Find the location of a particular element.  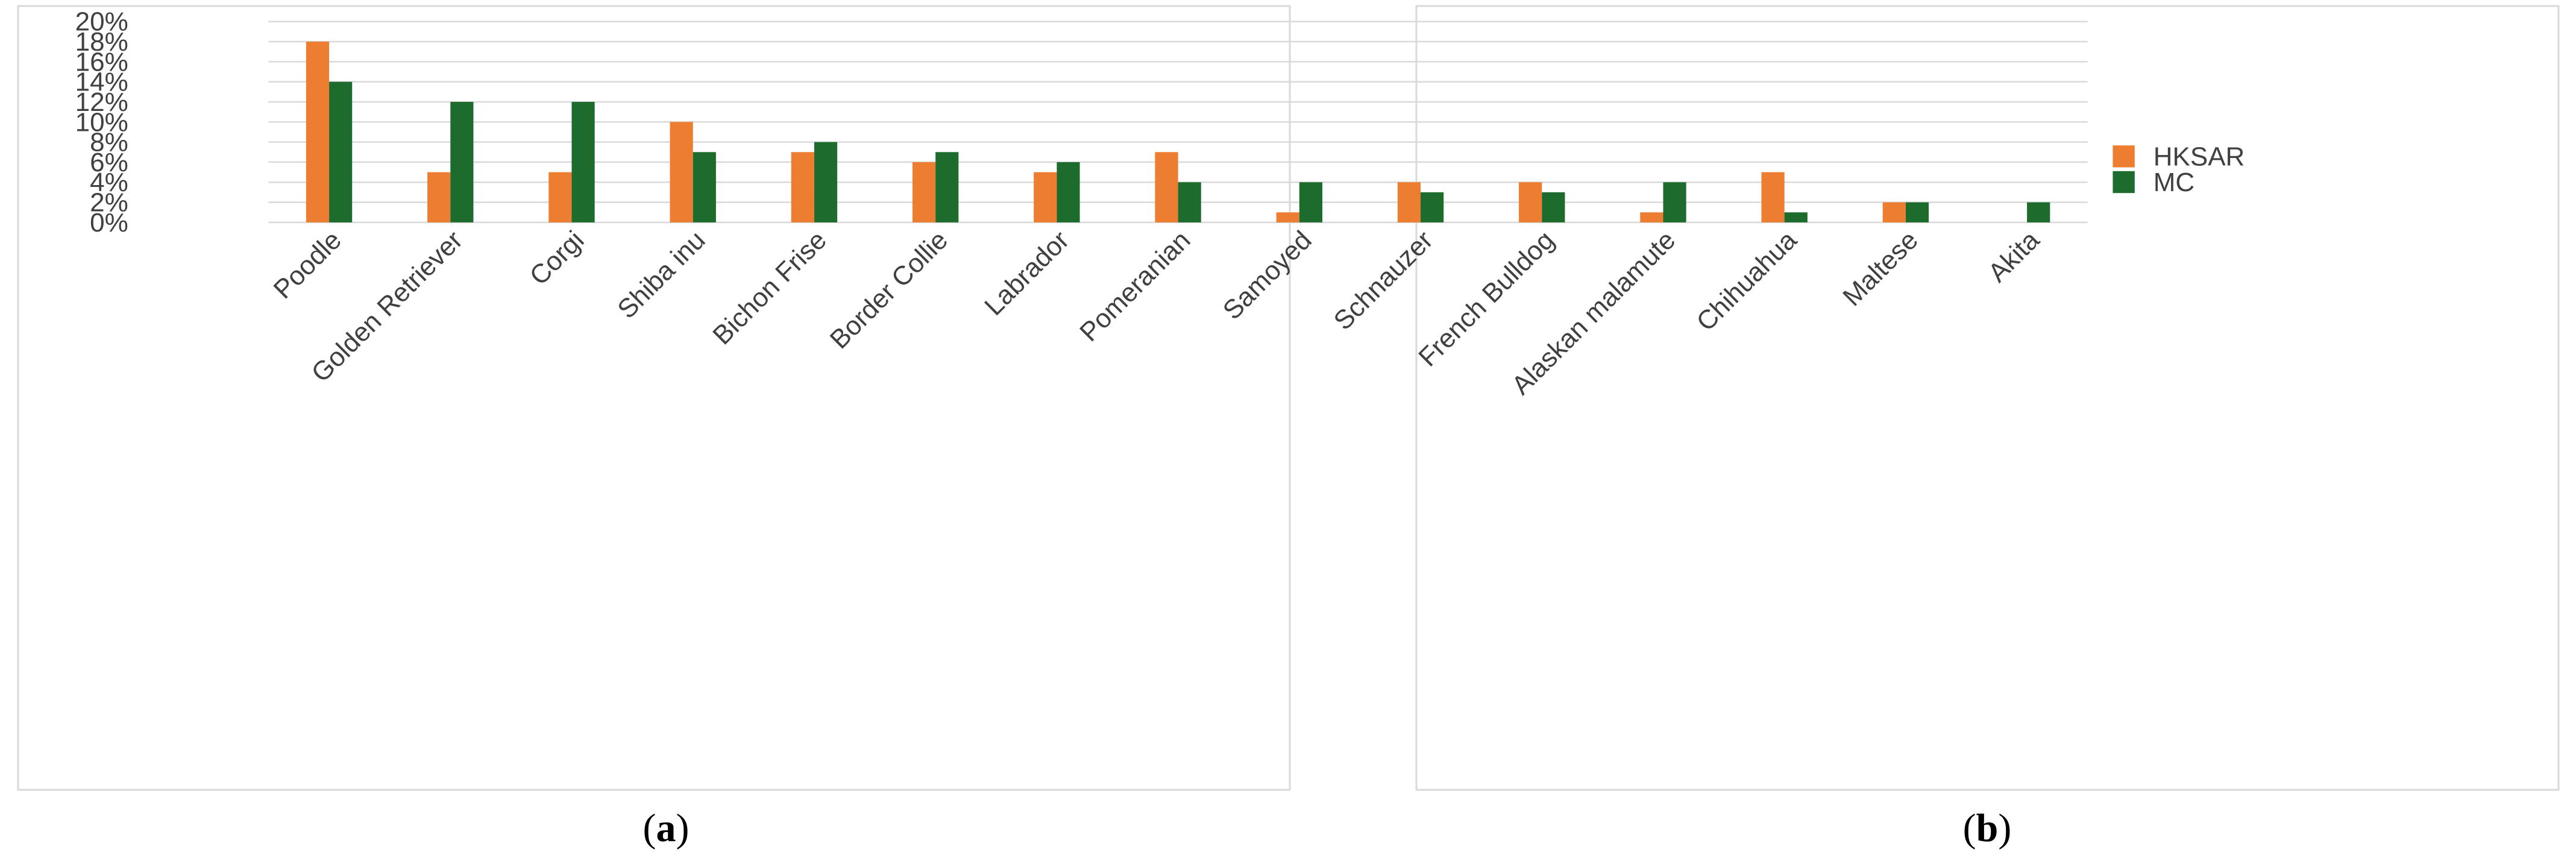

chart-a-y-tick-label: 14% is located at coordinates (101, 82).